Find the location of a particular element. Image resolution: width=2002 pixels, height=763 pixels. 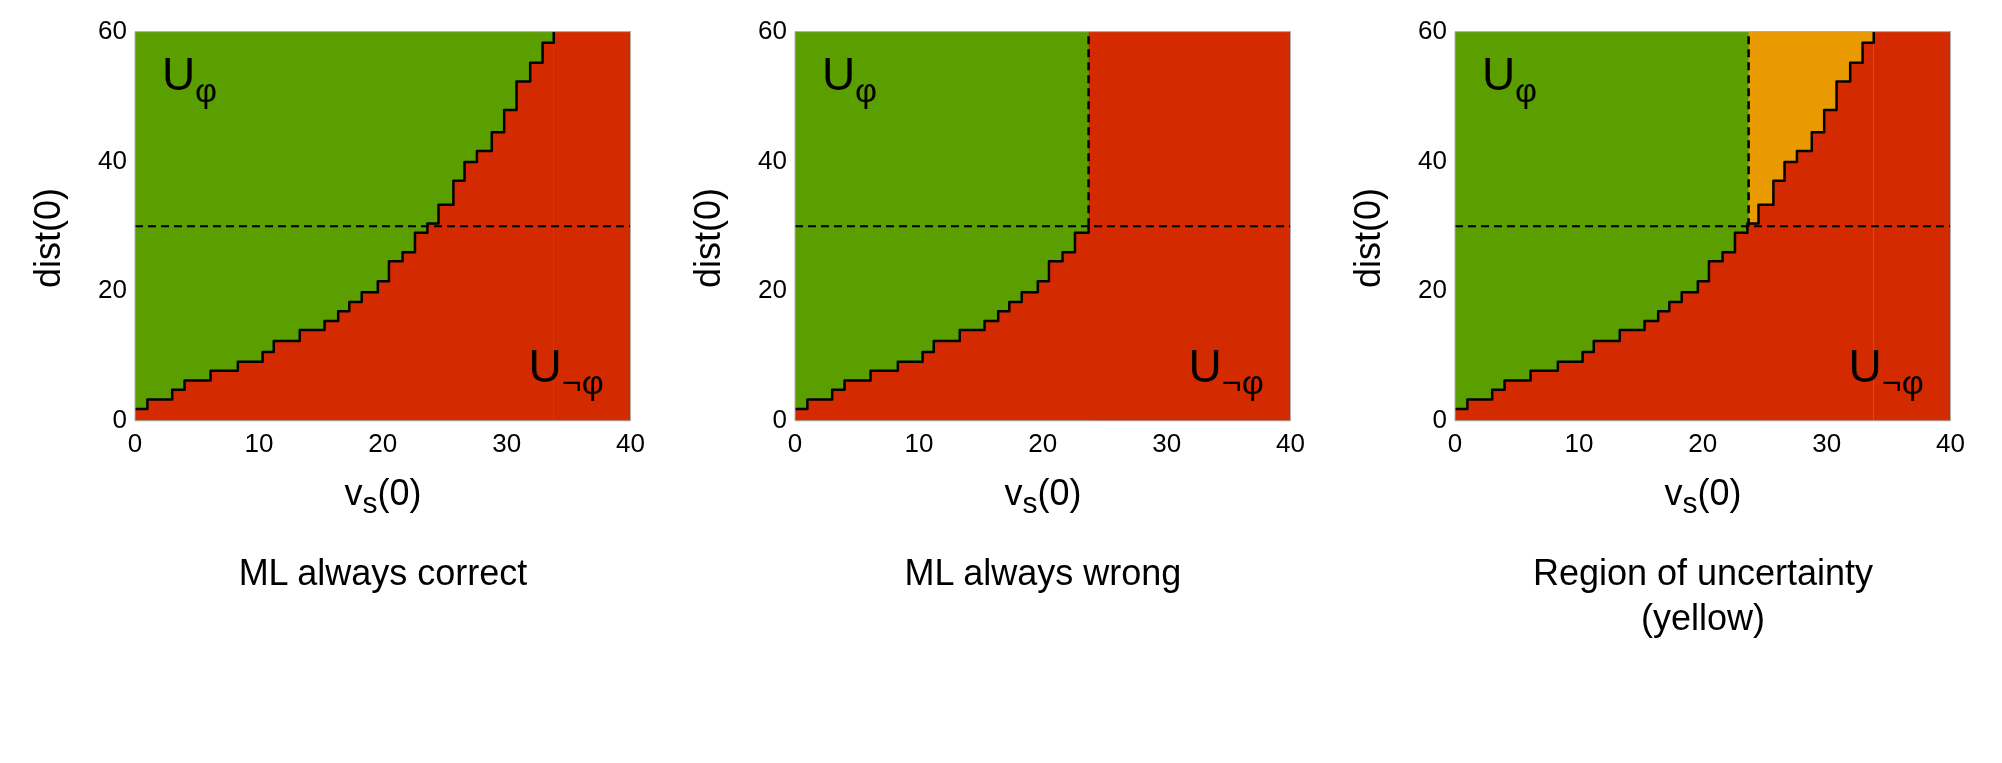

text: ML always wrong is located at coordinates (1043, 573).